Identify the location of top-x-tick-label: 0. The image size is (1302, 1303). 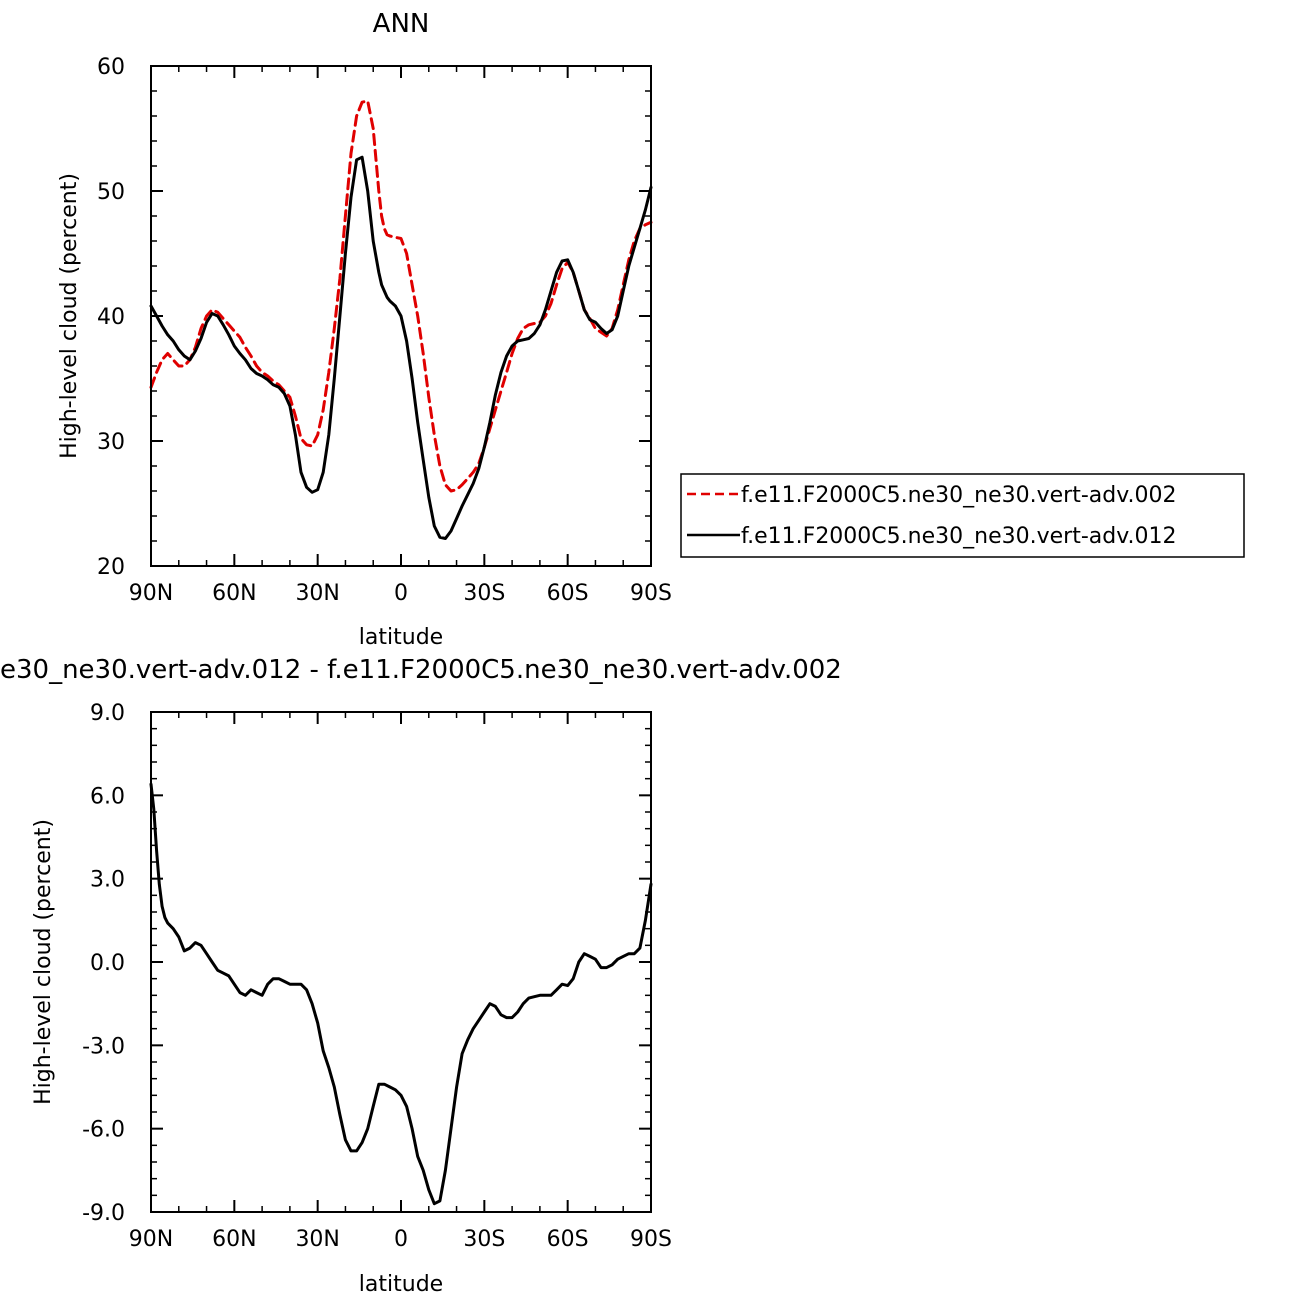
(401, 593).